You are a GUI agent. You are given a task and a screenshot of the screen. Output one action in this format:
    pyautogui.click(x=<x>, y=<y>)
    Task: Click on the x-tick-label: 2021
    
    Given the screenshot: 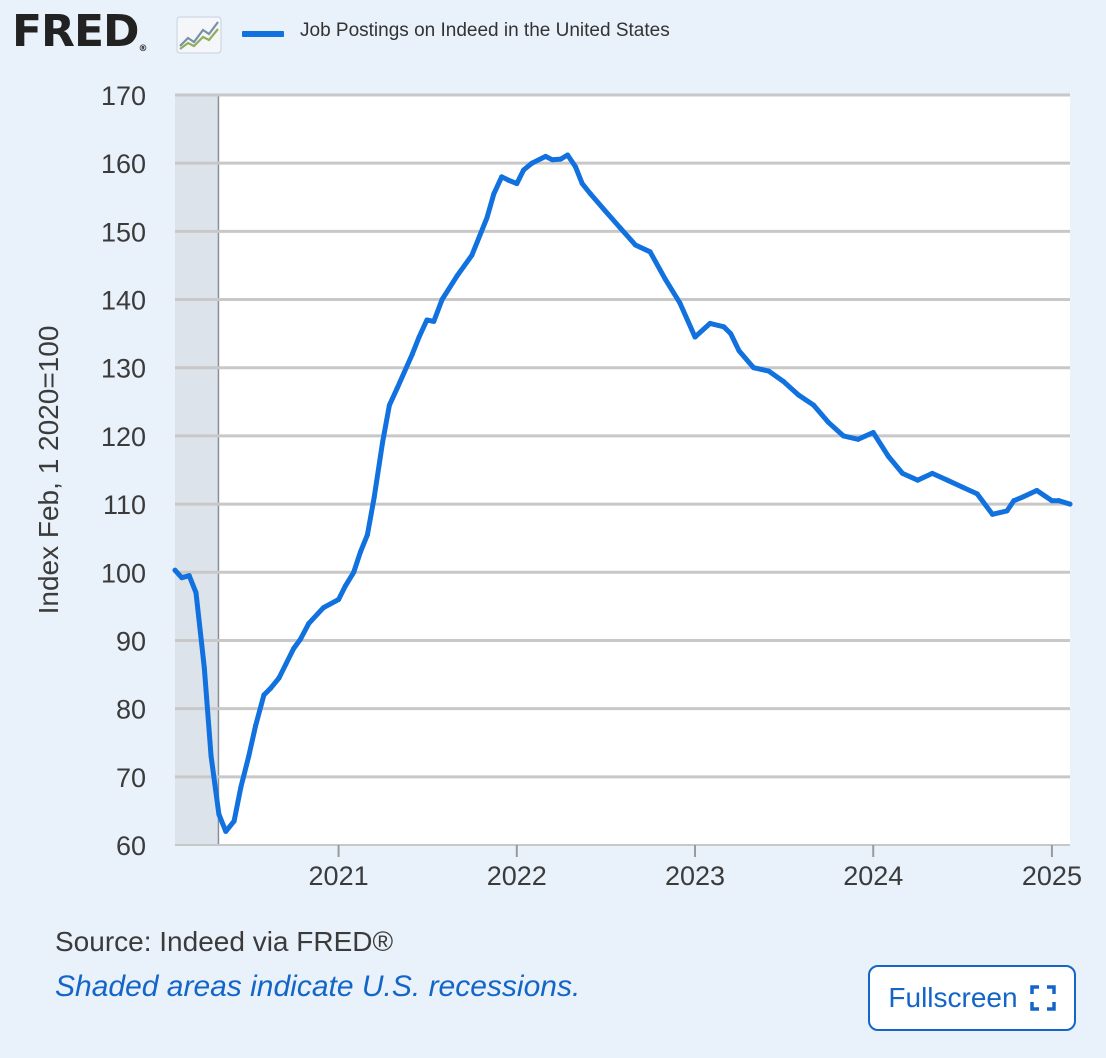 What is the action you would take?
    pyautogui.click(x=339, y=876)
    